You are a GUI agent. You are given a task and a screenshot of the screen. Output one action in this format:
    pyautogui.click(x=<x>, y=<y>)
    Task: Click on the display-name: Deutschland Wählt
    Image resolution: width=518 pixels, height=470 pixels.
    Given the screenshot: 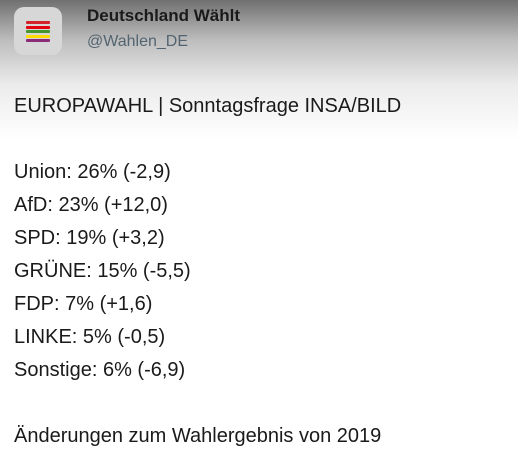 What is the action you would take?
    pyautogui.click(x=164, y=15)
    